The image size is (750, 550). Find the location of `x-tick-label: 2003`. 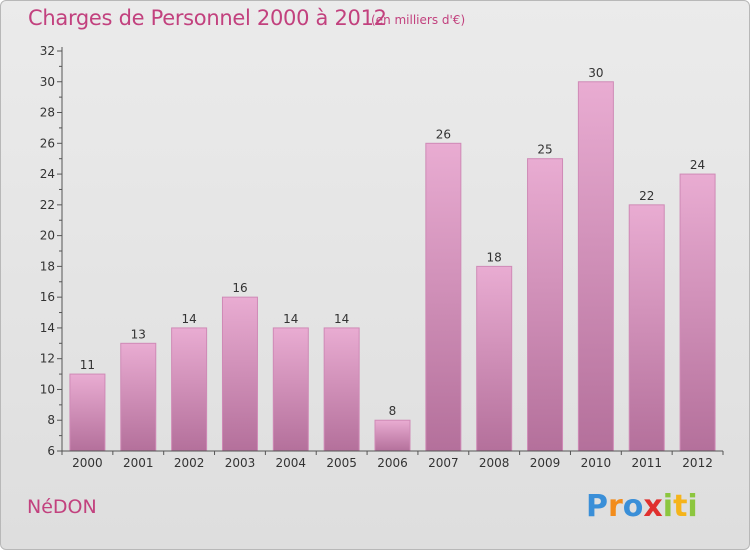

x-tick-label: 2003 is located at coordinates (240, 463).